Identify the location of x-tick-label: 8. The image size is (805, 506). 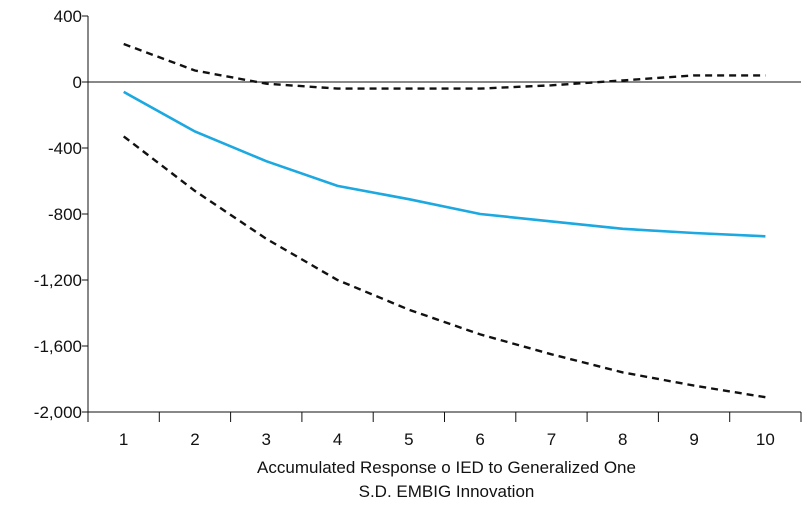
(622, 439).